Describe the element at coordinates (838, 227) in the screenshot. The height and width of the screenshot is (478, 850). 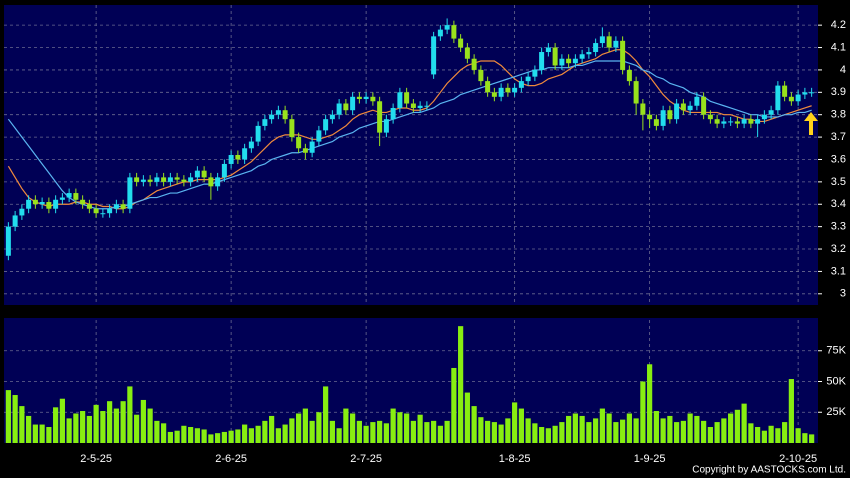
I see `y-tick-label: 3.3` at that location.